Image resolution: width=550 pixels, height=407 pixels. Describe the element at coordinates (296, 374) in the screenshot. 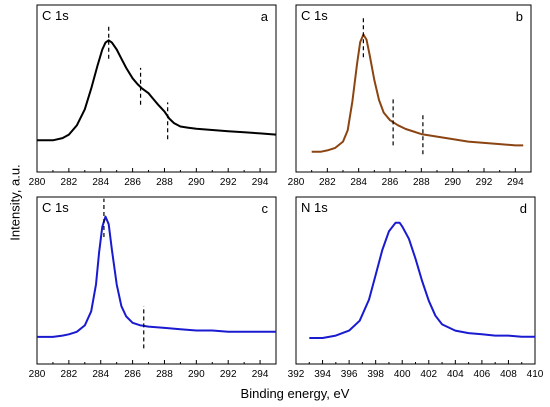

I see `x-tick-label: 392` at that location.